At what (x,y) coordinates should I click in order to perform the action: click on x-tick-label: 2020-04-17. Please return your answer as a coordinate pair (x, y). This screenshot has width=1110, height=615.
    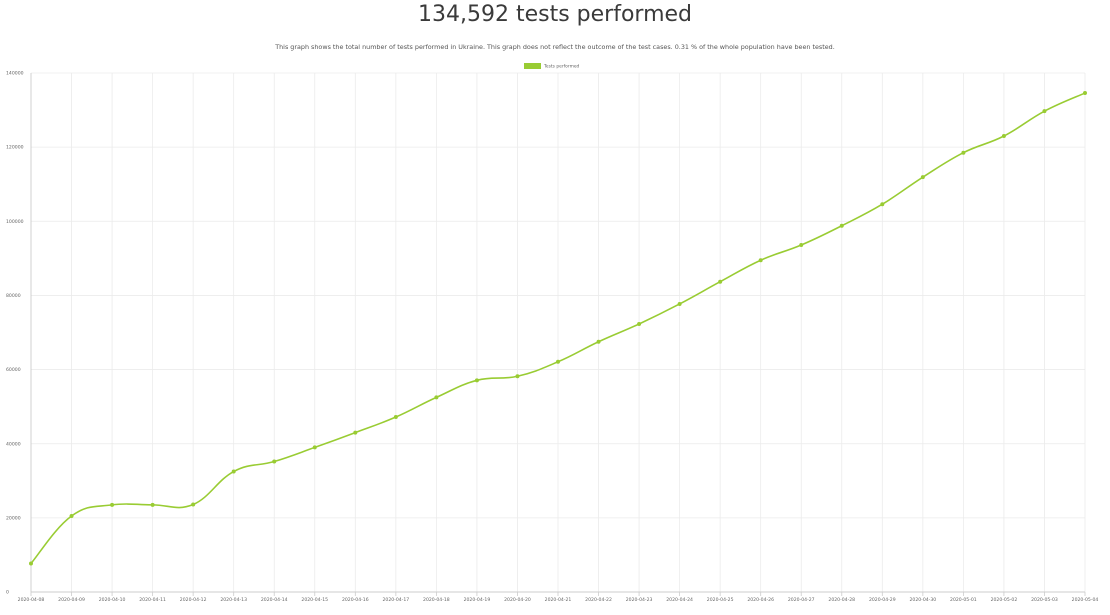
    Looking at the image, I should click on (395, 600).